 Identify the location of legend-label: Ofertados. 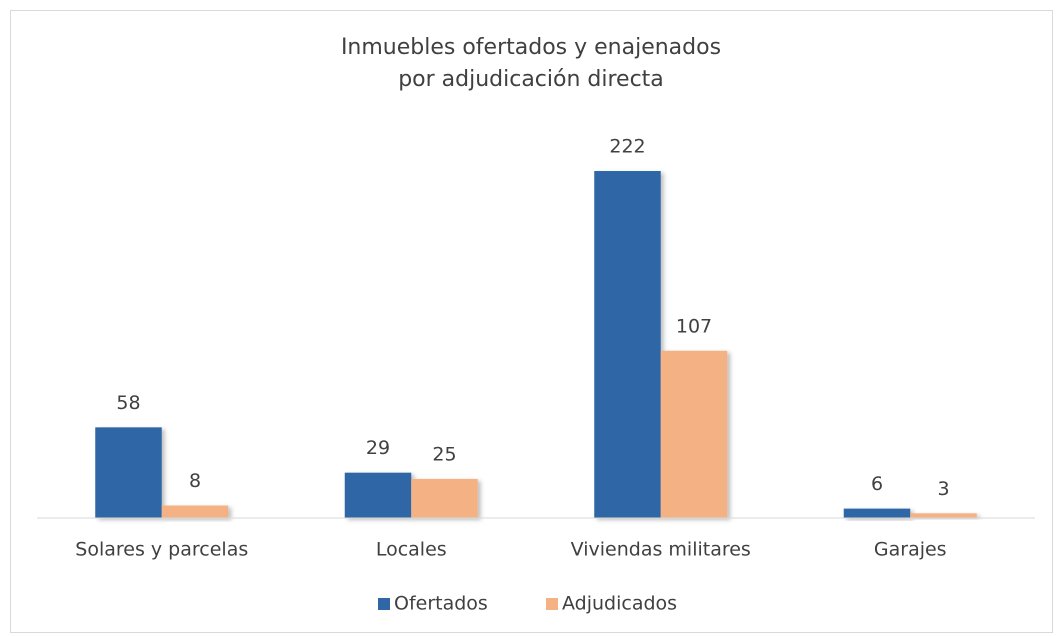
(441, 604).